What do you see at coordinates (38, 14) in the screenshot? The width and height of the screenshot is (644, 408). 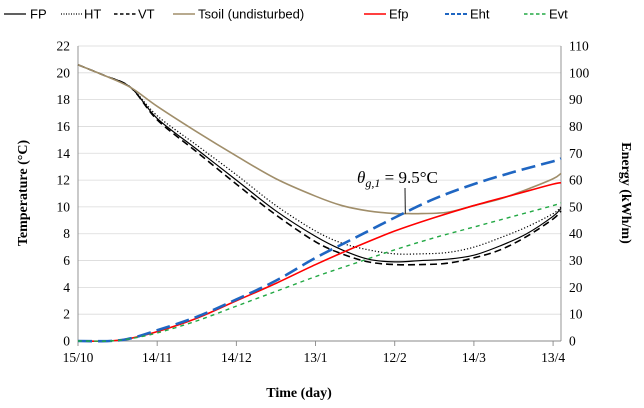 I see `legend-label: FP` at bounding box center [38, 14].